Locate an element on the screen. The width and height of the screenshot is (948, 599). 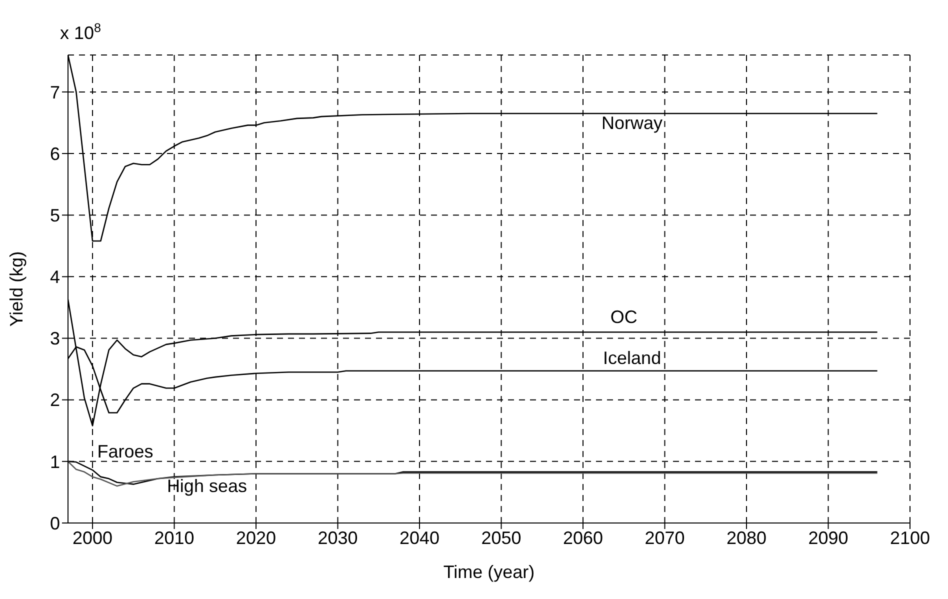
y-tick-label: 0 is located at coordinates (55, 523).